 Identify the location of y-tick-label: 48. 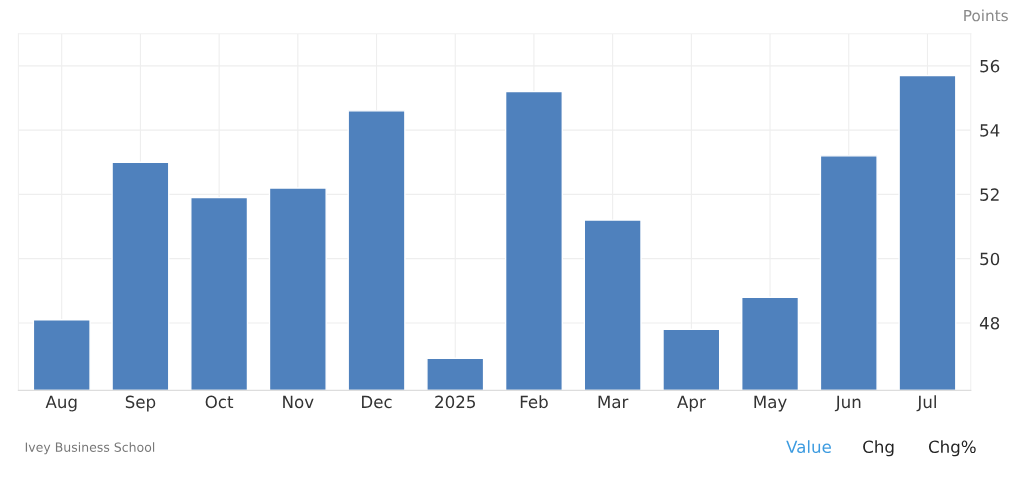
(989, 323).